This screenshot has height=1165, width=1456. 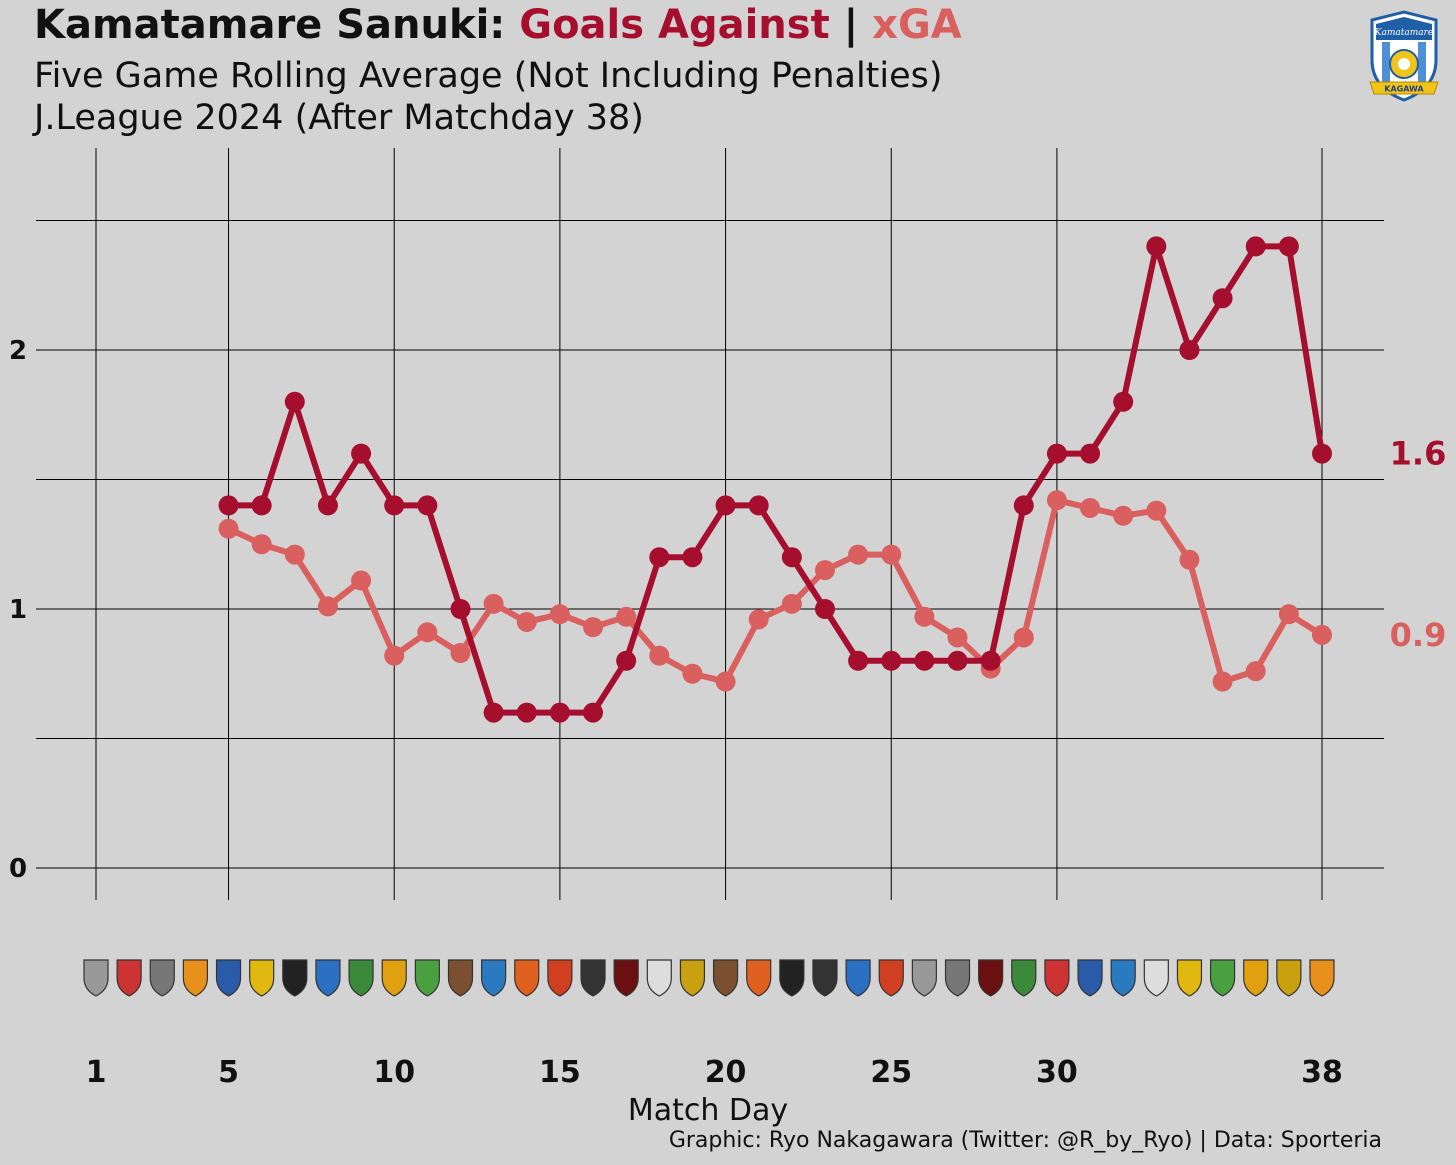 What do you see at coordinates (1418, 454) in the screenshot?
I see `goals_against-end-label: 1.6` at bounding box center [1418, 454].